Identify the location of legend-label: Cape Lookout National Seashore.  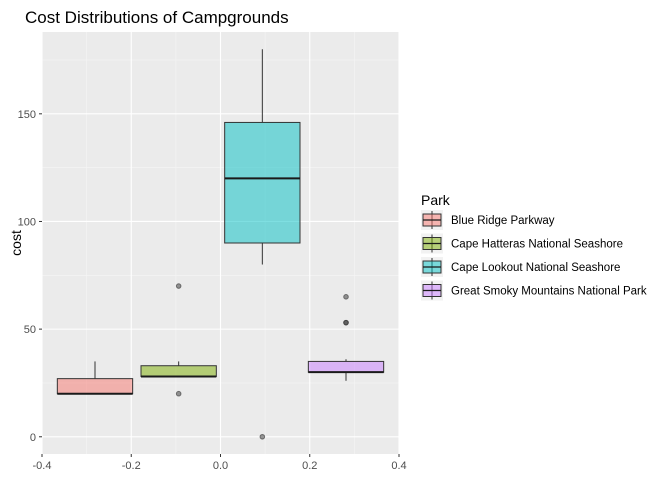
(535, 268).